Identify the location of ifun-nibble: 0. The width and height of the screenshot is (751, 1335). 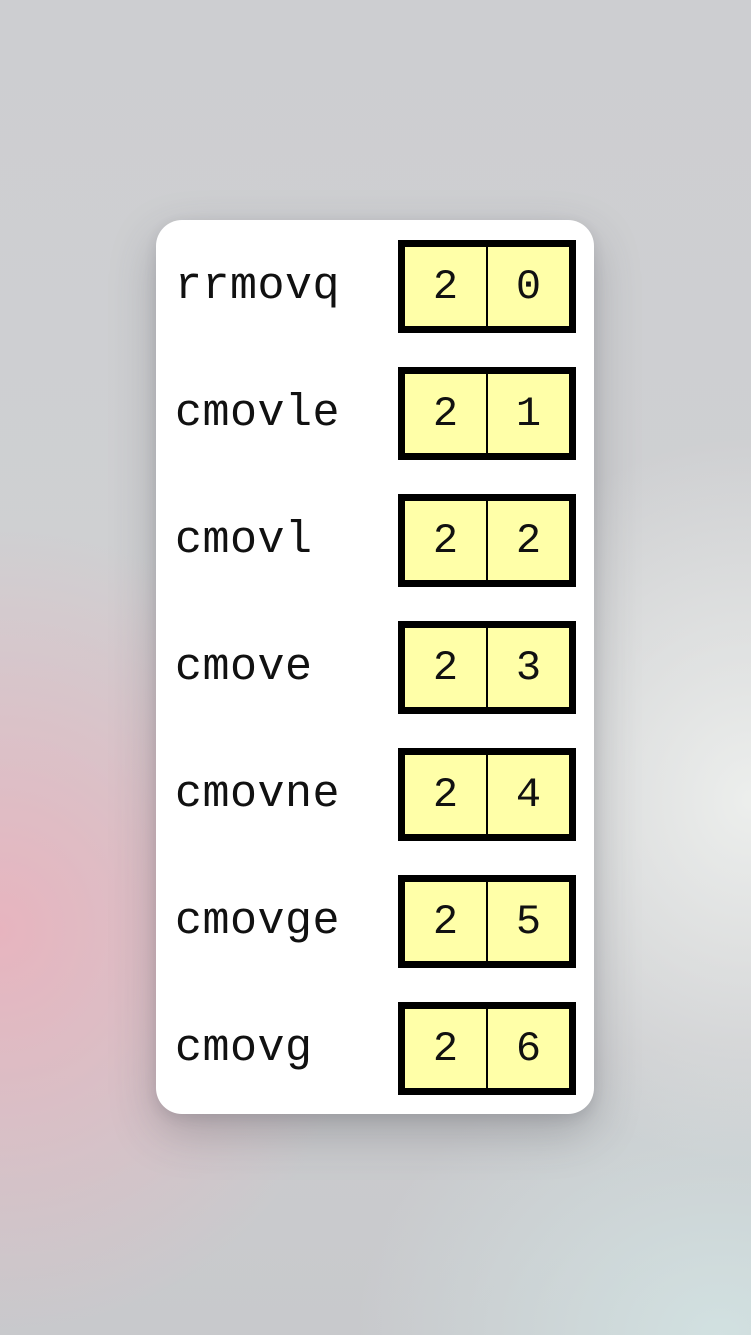
(528, 286).